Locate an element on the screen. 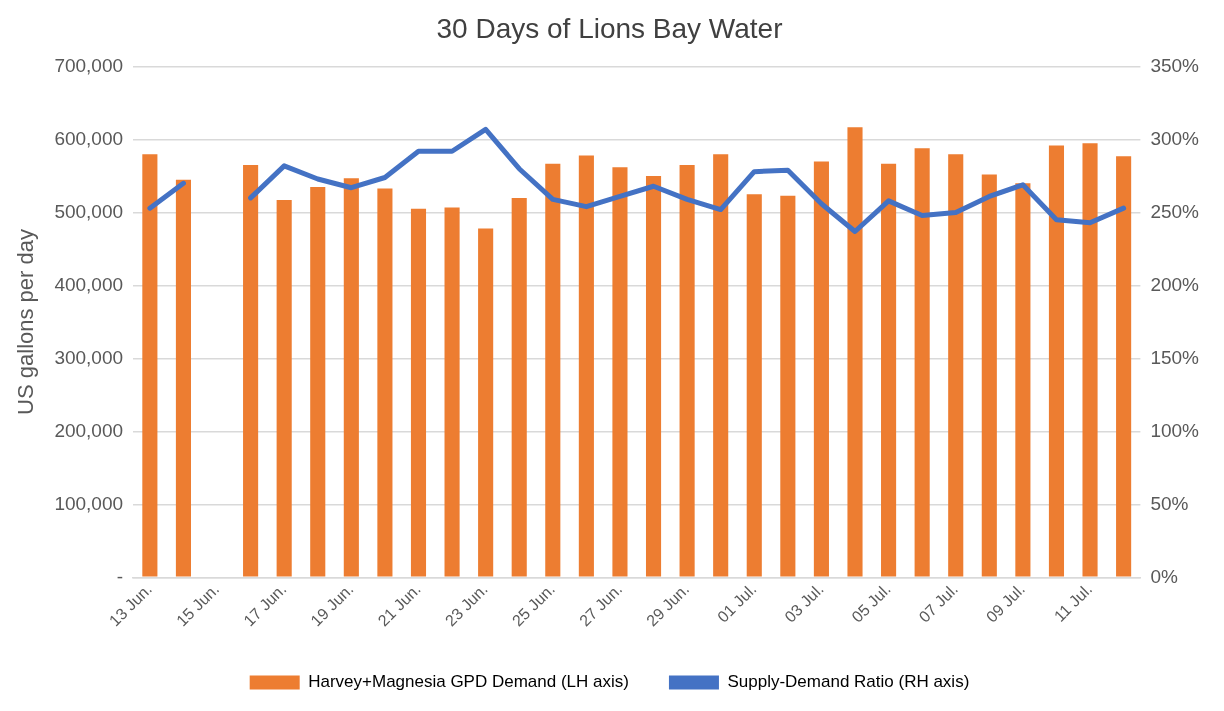 The width and height of the screenshot is (1224, 711). chart-title: 30 Days of Lions Bay Water is located at coordinates (609, 28).